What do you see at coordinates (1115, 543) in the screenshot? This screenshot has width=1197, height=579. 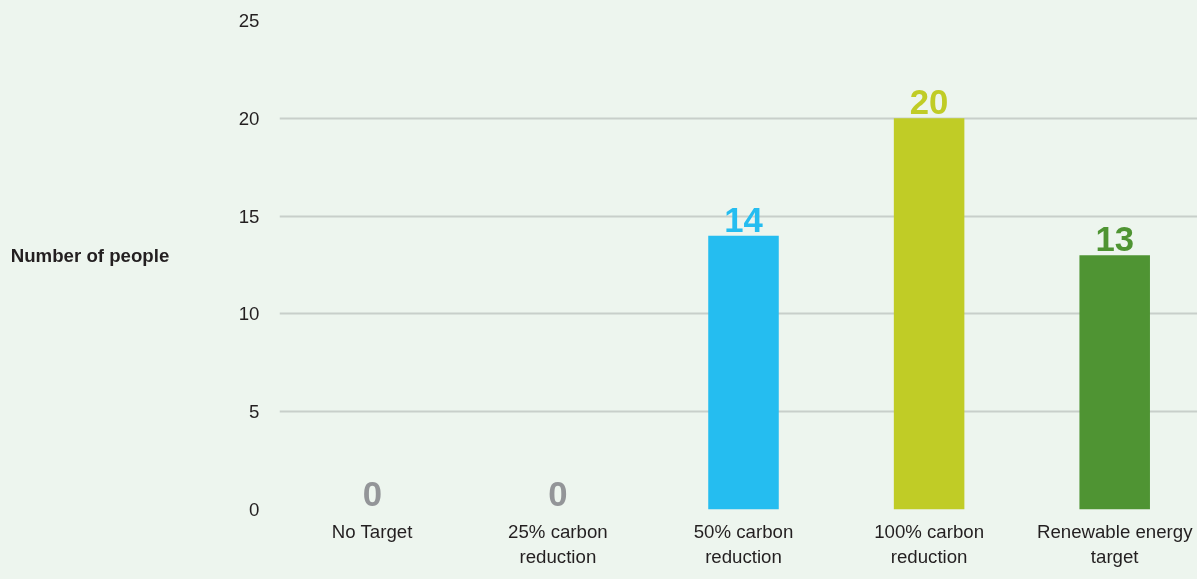 I see `x-tick-label: Renewable energy target` at bounding box center [1115, 543].